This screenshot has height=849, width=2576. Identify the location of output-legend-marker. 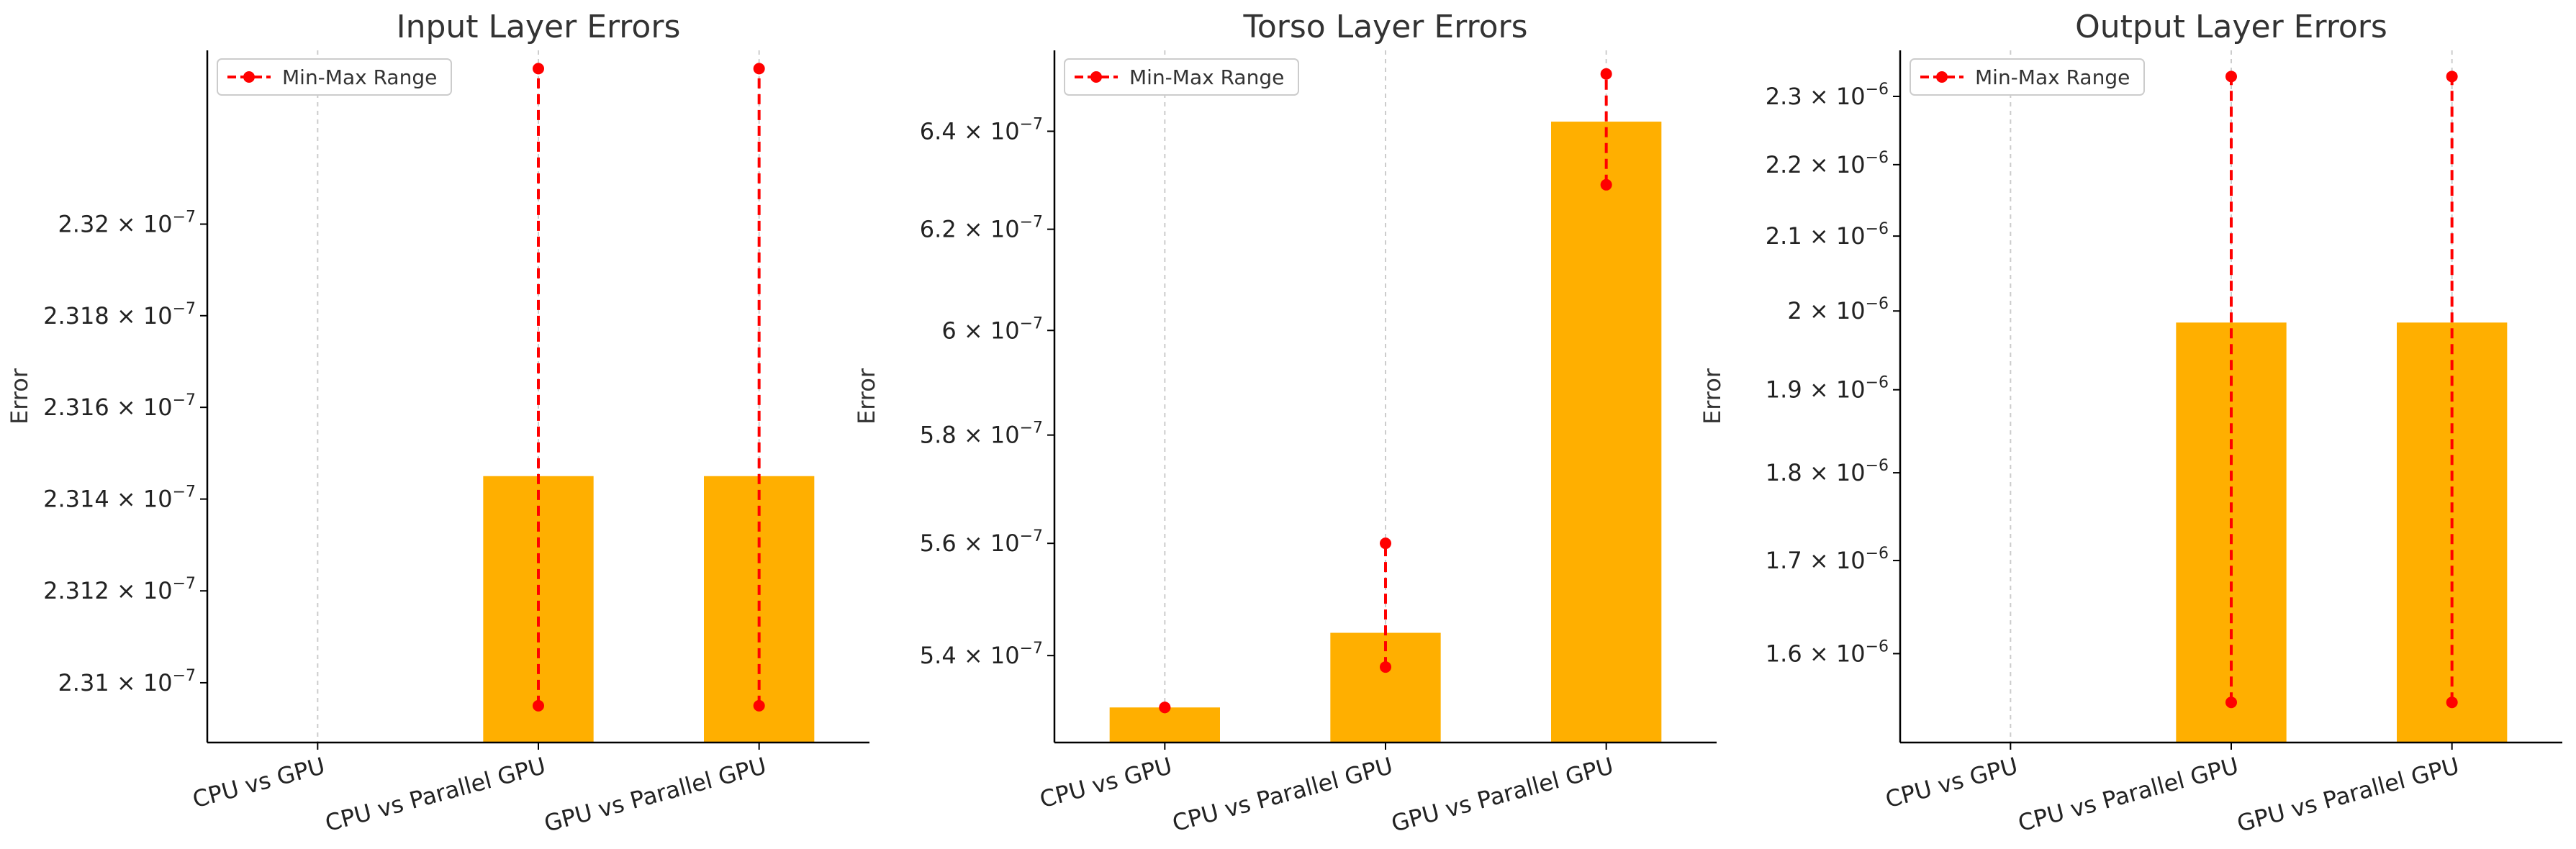
(1942, 77).